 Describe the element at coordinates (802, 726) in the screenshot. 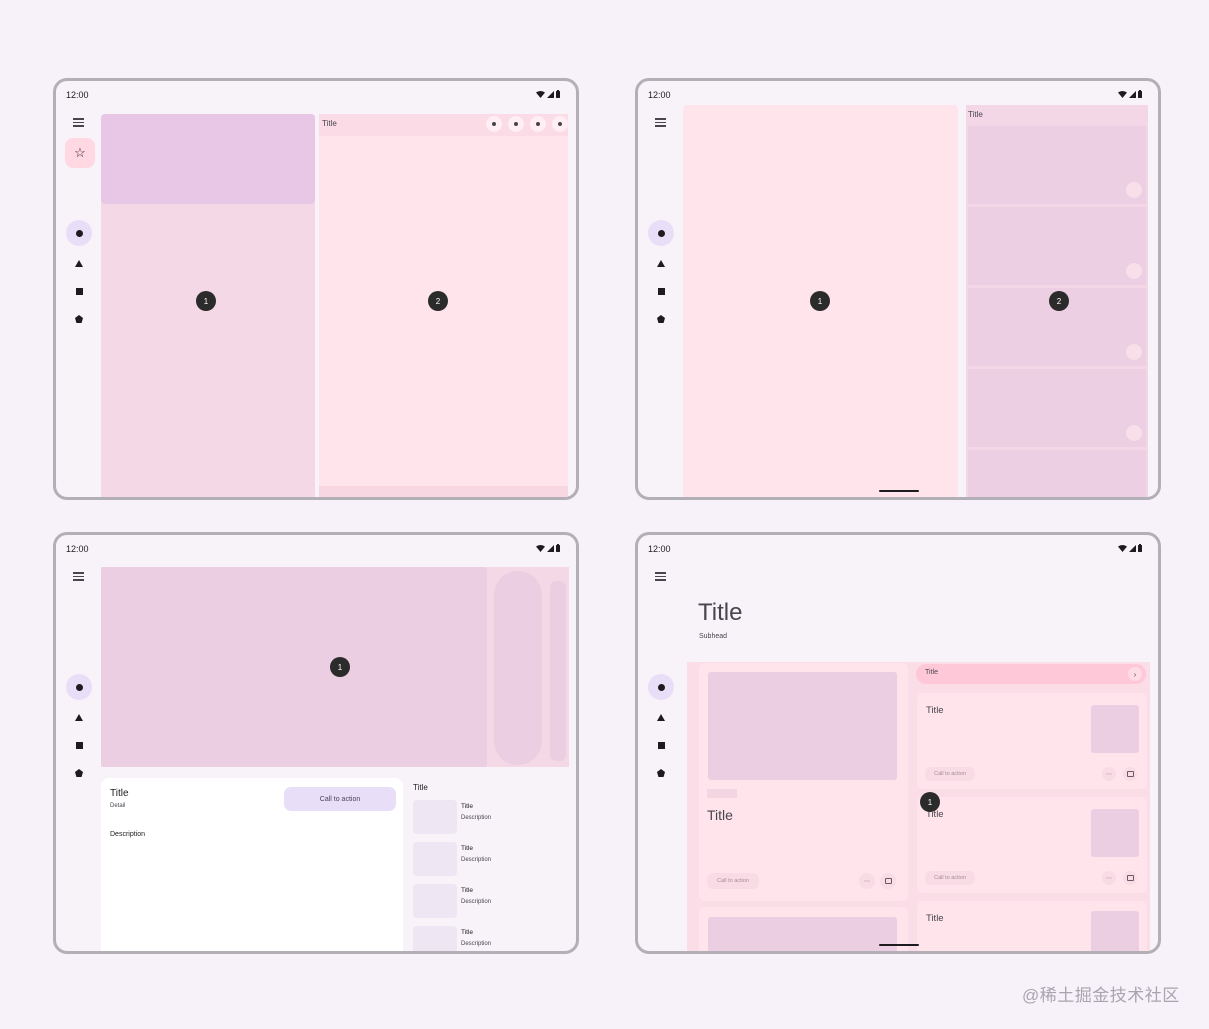

I see `feature-image` at that location.